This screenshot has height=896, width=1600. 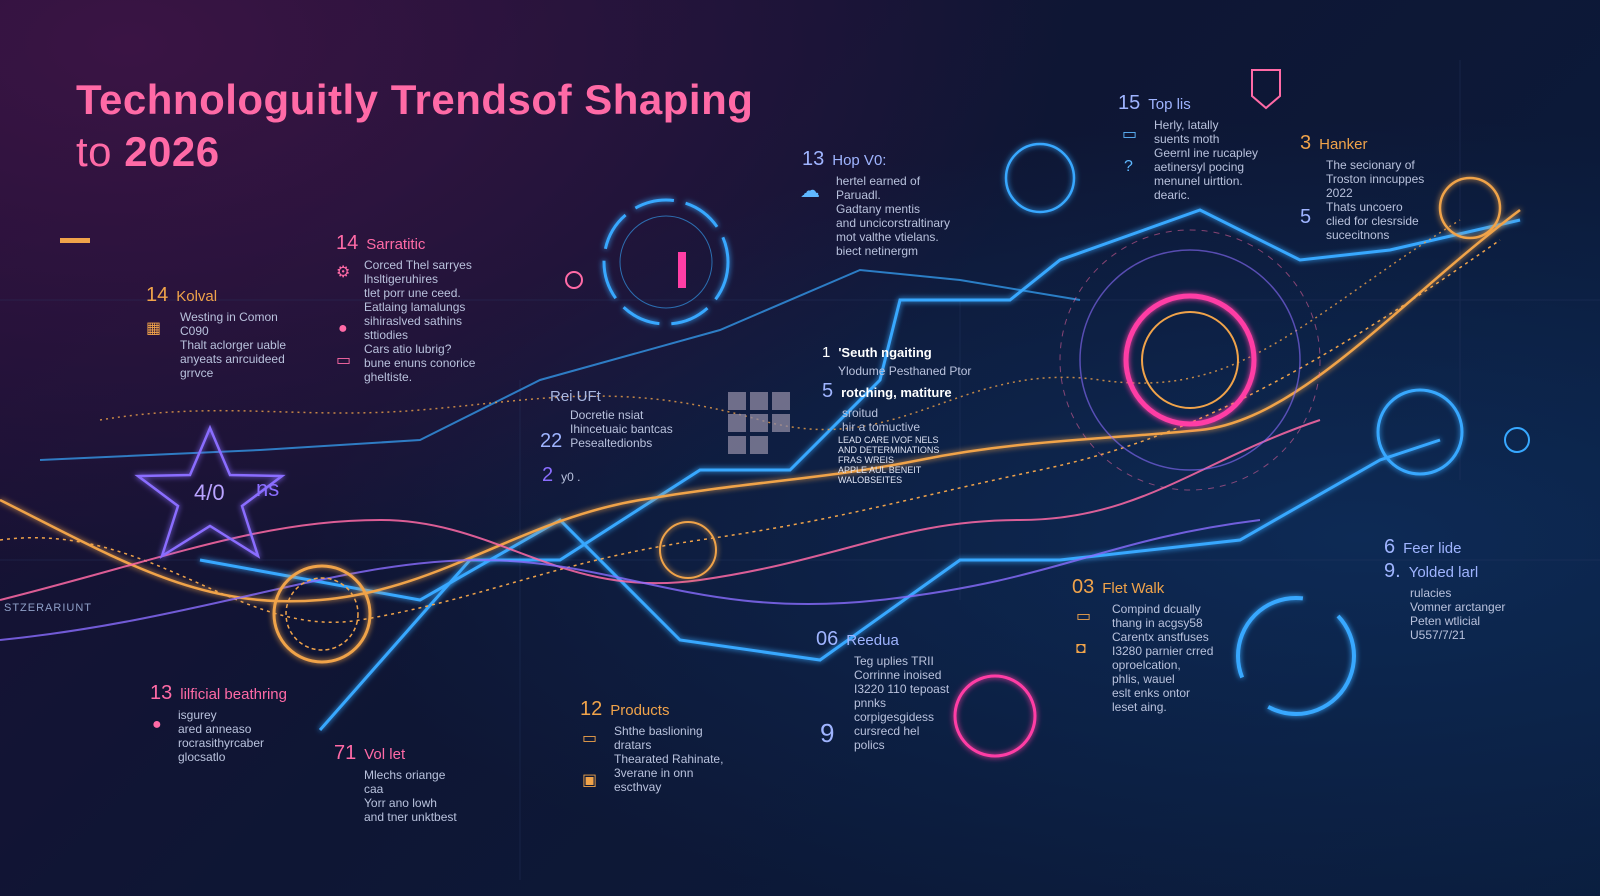 What do you see at coordinates (561, 475) in the screenshot?
I see `trend-number-2: 2 y0 .` at bounding box center [561, 475].